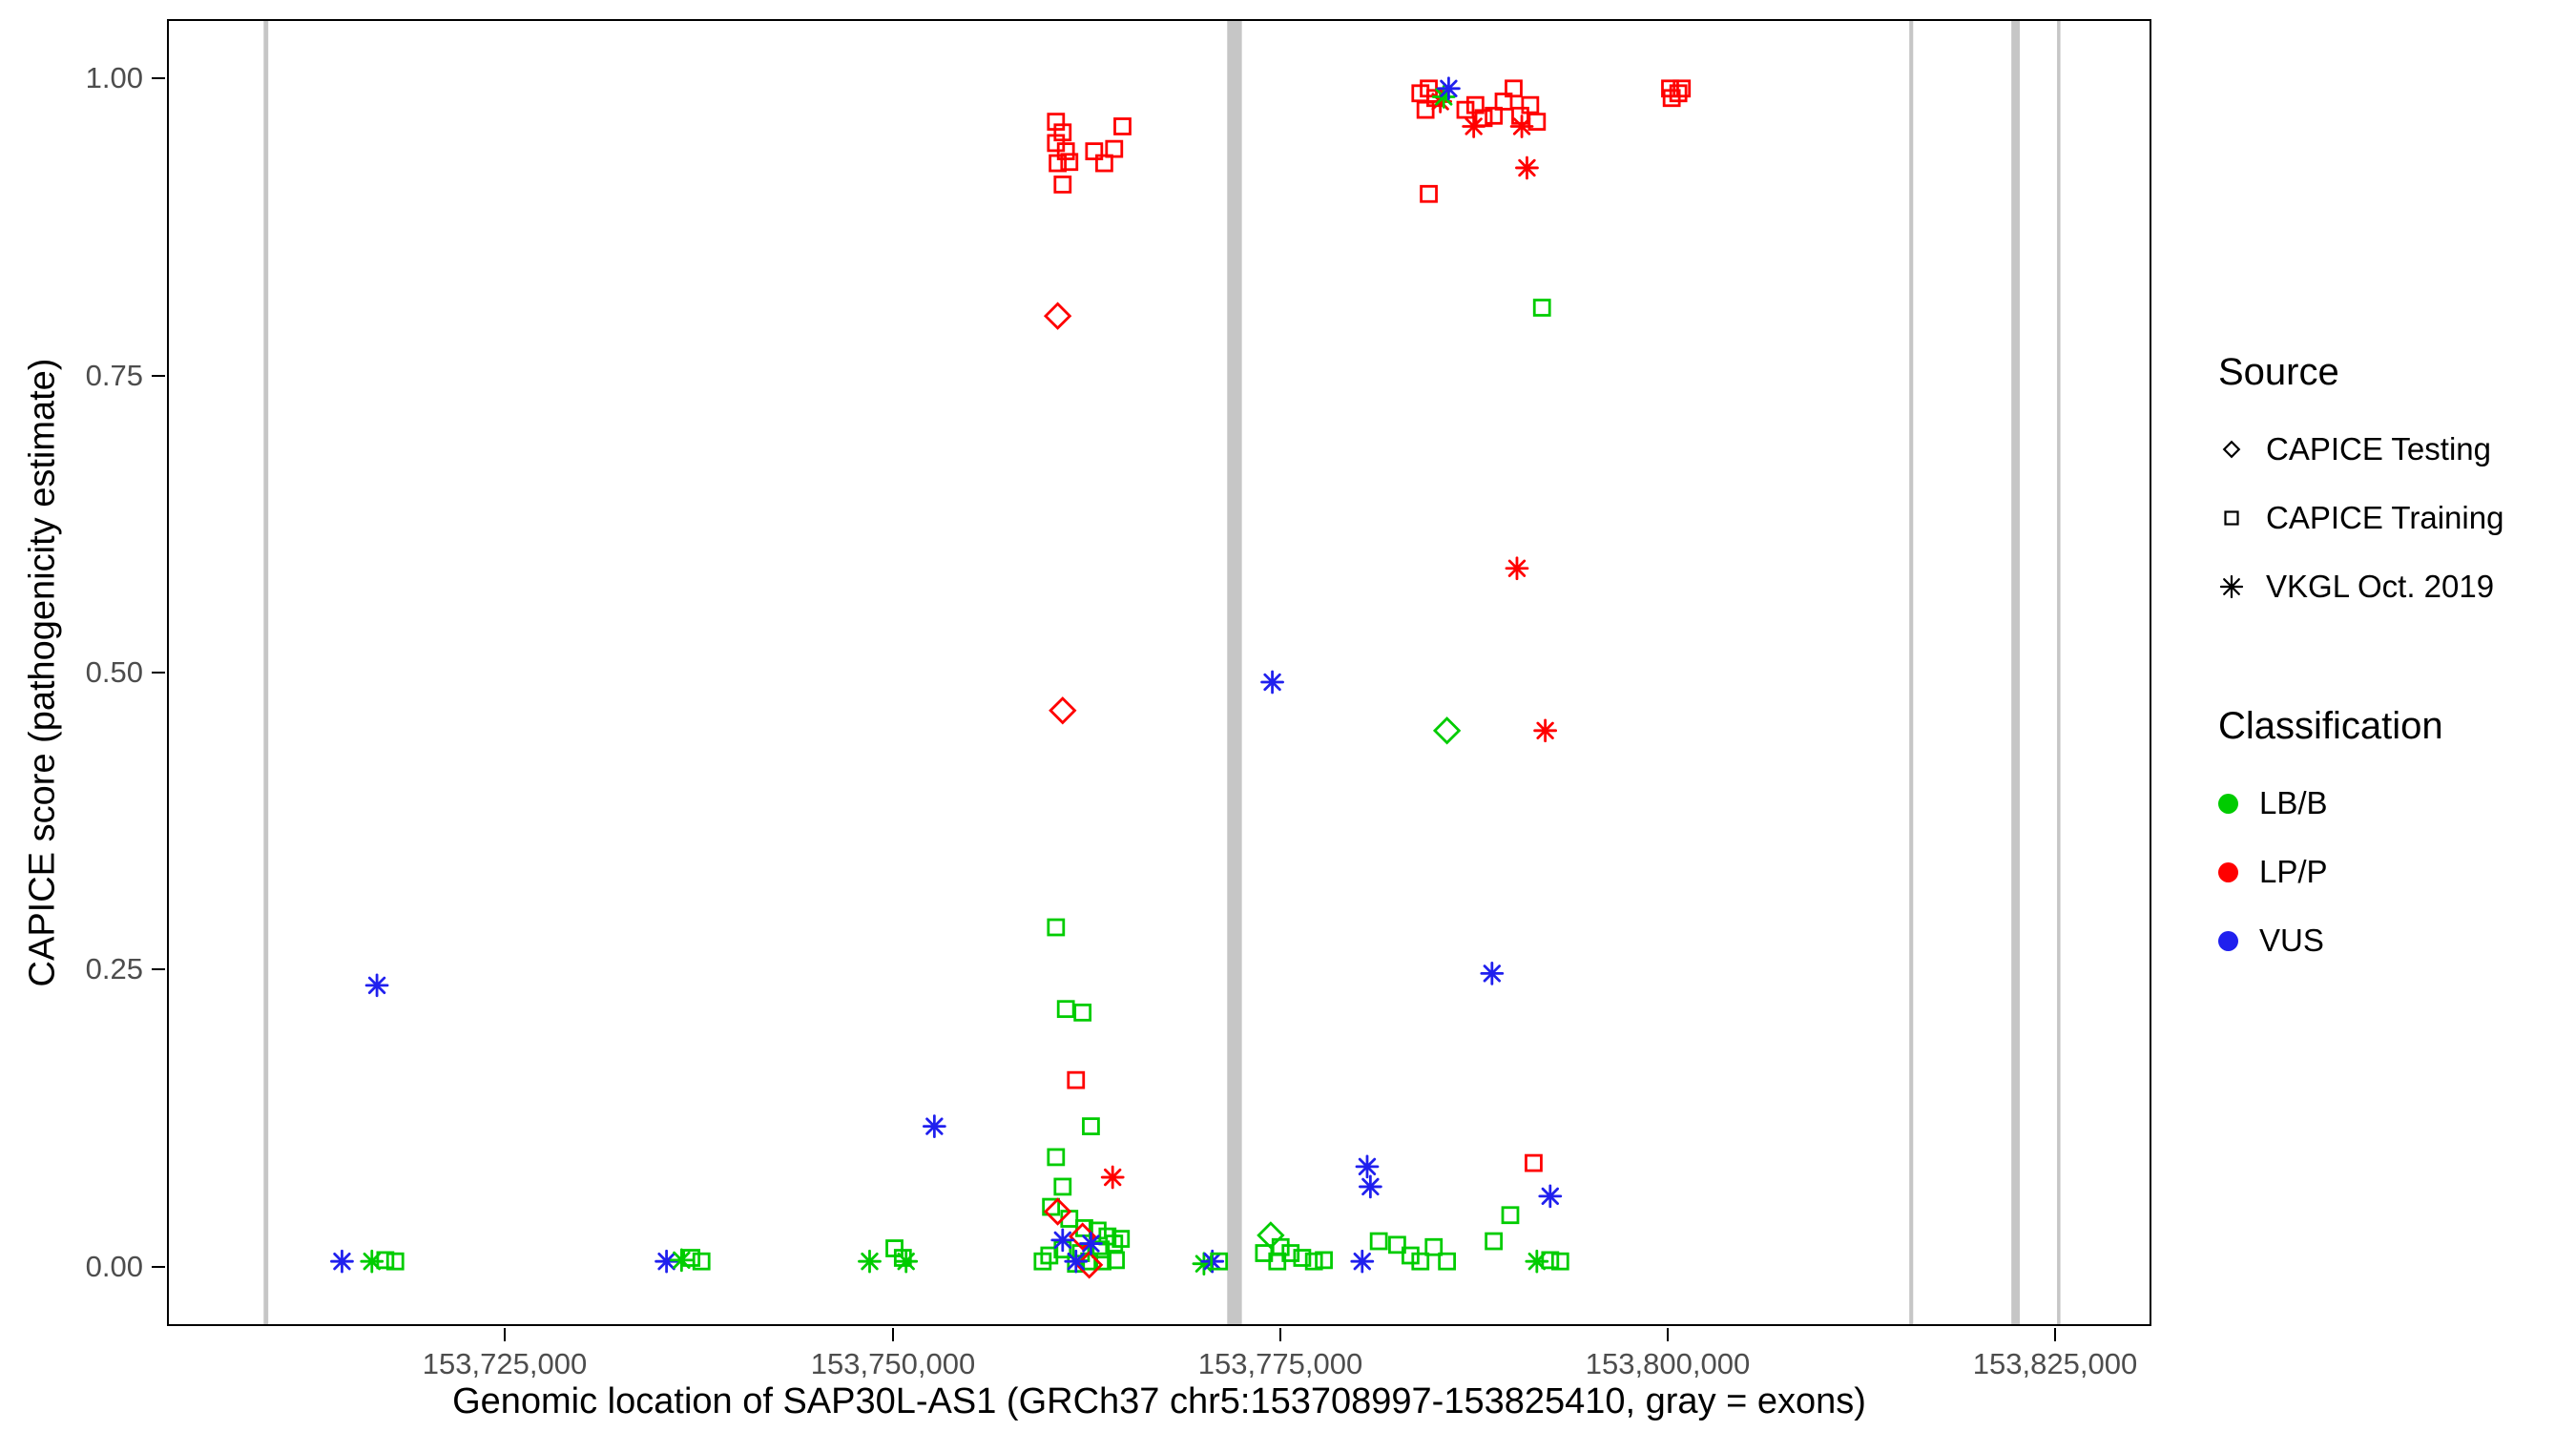 This screenshot has height=1431, width=2576. What do you see at coordinates (2330, 726) in the screenshot?
I see `legend-classification-title: Classification` at bounding box center [2330, 726].